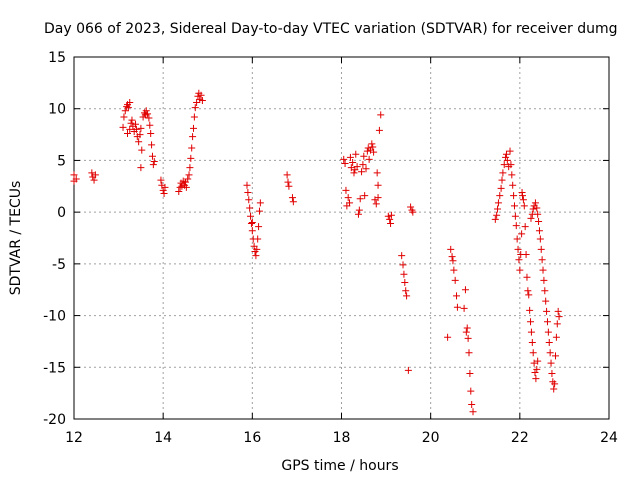 The height and width of the screenshot is (480, 640). Describe the element at coordinates (61, 161) in the screenshot. I see `y-tick-label: 5` at that location.